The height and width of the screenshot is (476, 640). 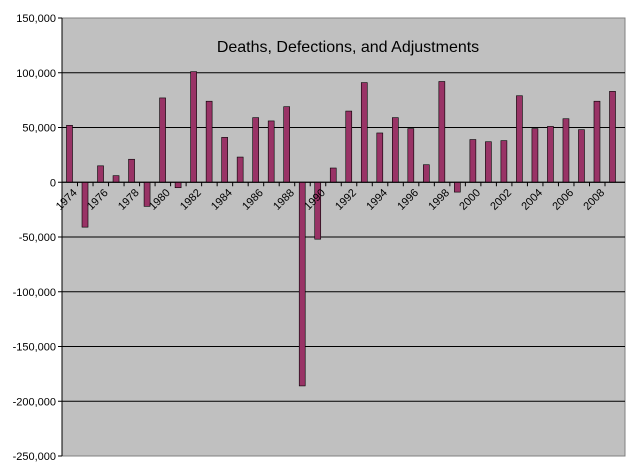 I want to click on bar-1993, so click(x=364, y=132).